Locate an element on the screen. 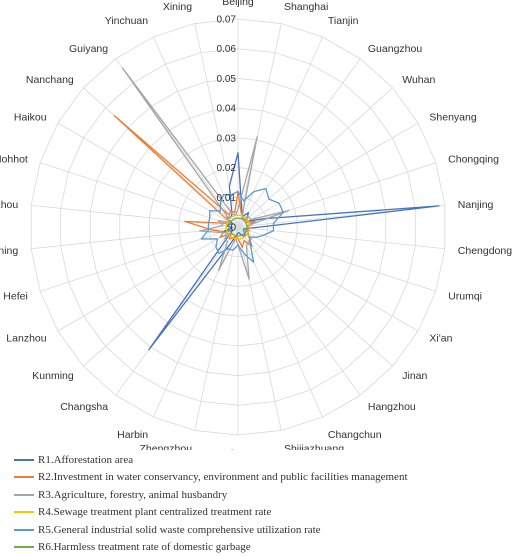  category-label: Harbin is located at coordinates (132, 435).